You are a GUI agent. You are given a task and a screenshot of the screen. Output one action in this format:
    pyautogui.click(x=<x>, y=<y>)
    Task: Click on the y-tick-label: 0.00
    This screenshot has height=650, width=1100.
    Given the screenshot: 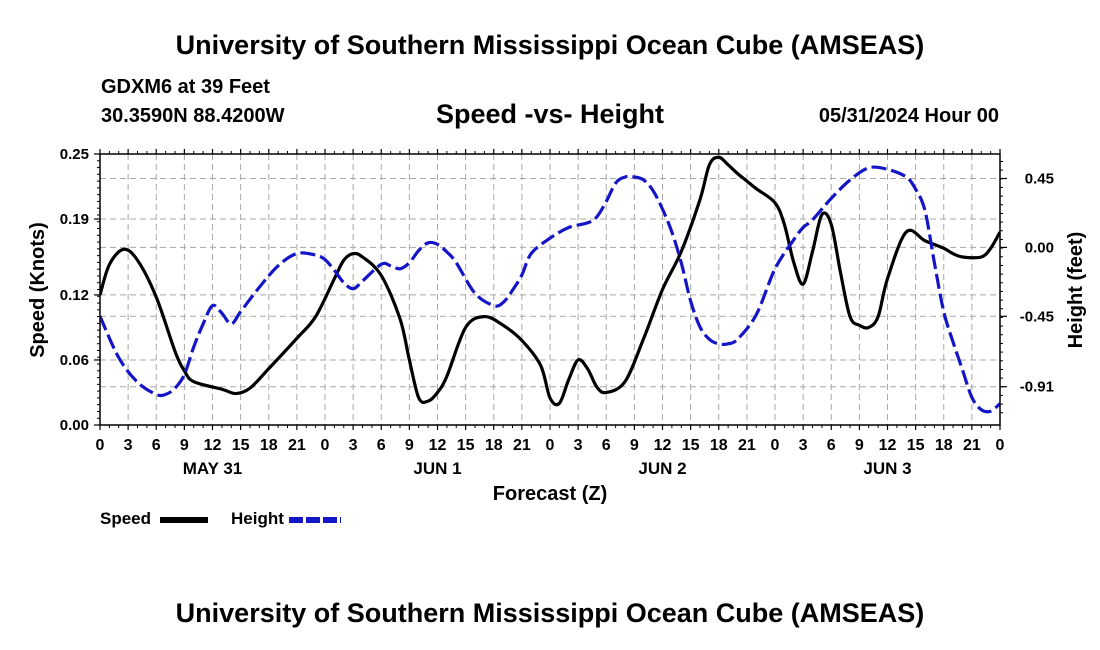 What is the action you would take?
    pyautogui.click(x=74, y=425)
    